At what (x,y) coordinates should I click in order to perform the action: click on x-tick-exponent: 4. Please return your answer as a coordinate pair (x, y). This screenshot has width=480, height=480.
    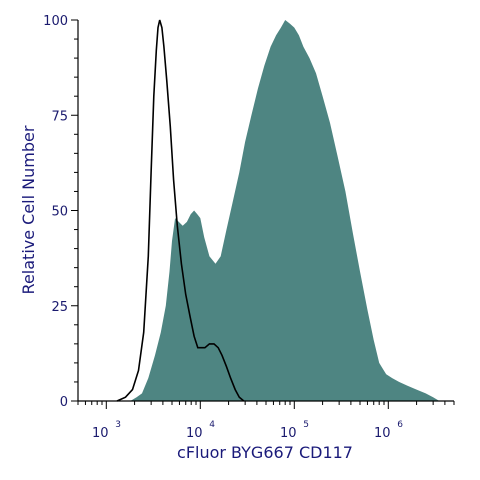
    Looking at the image, I should click on (212, 425).